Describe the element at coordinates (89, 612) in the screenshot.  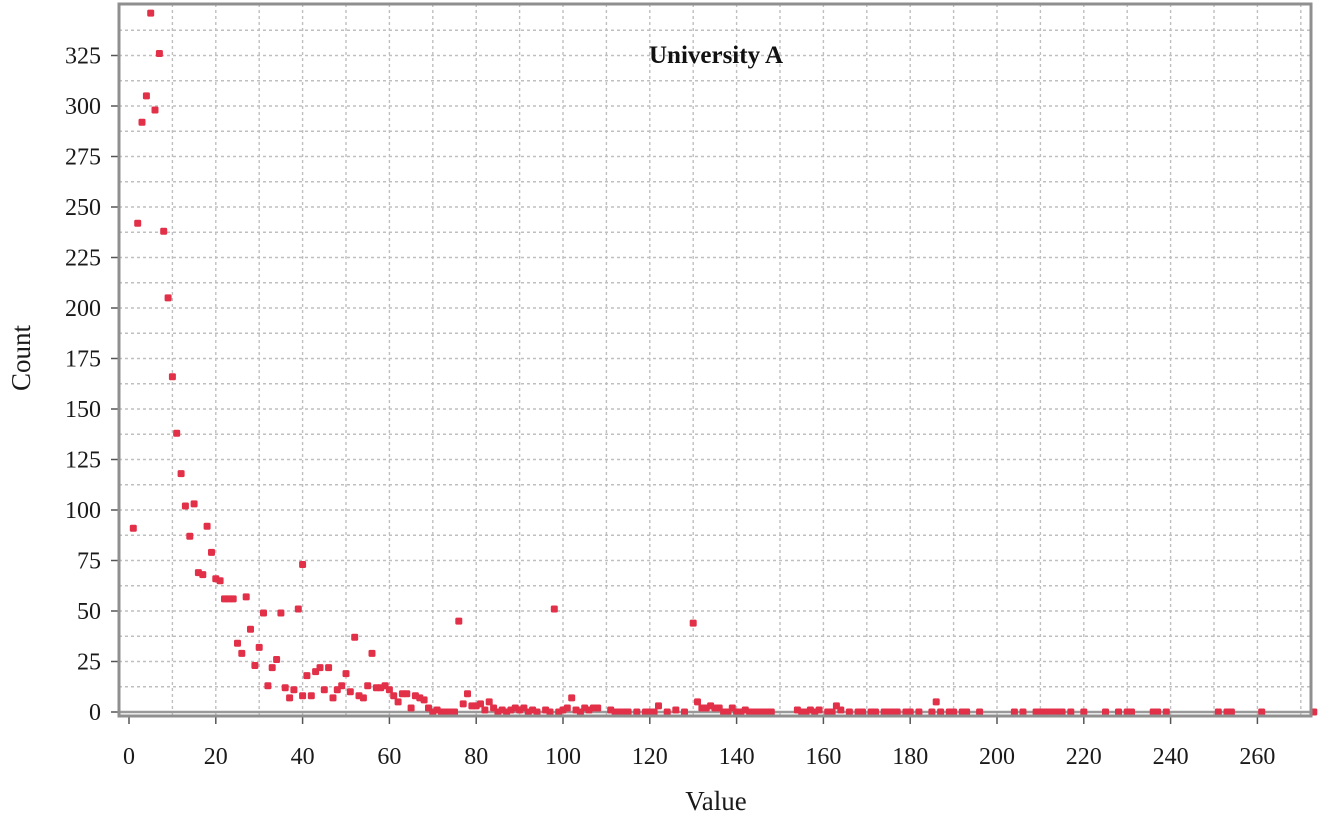
I see `y-tick-label: 50` at that location.